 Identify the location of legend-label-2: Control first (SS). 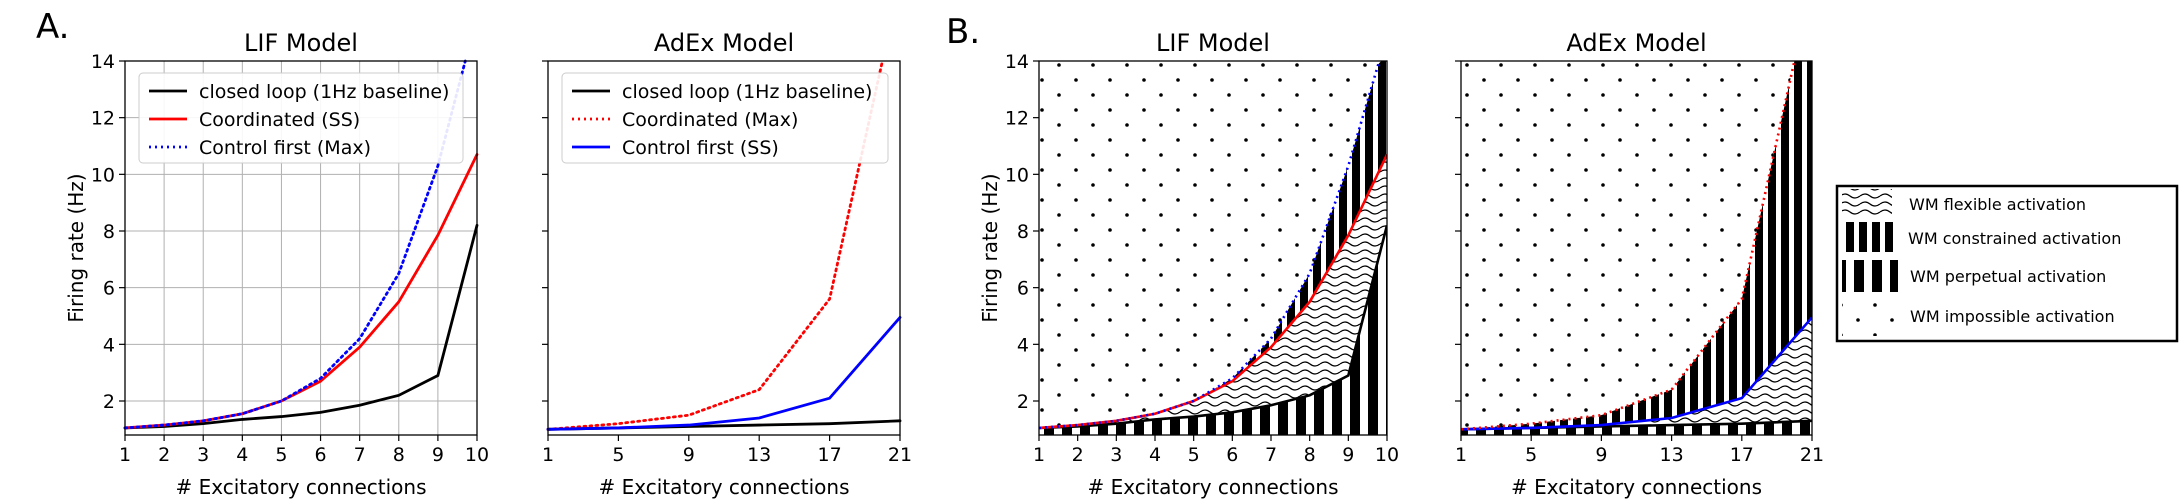
(700, 148).